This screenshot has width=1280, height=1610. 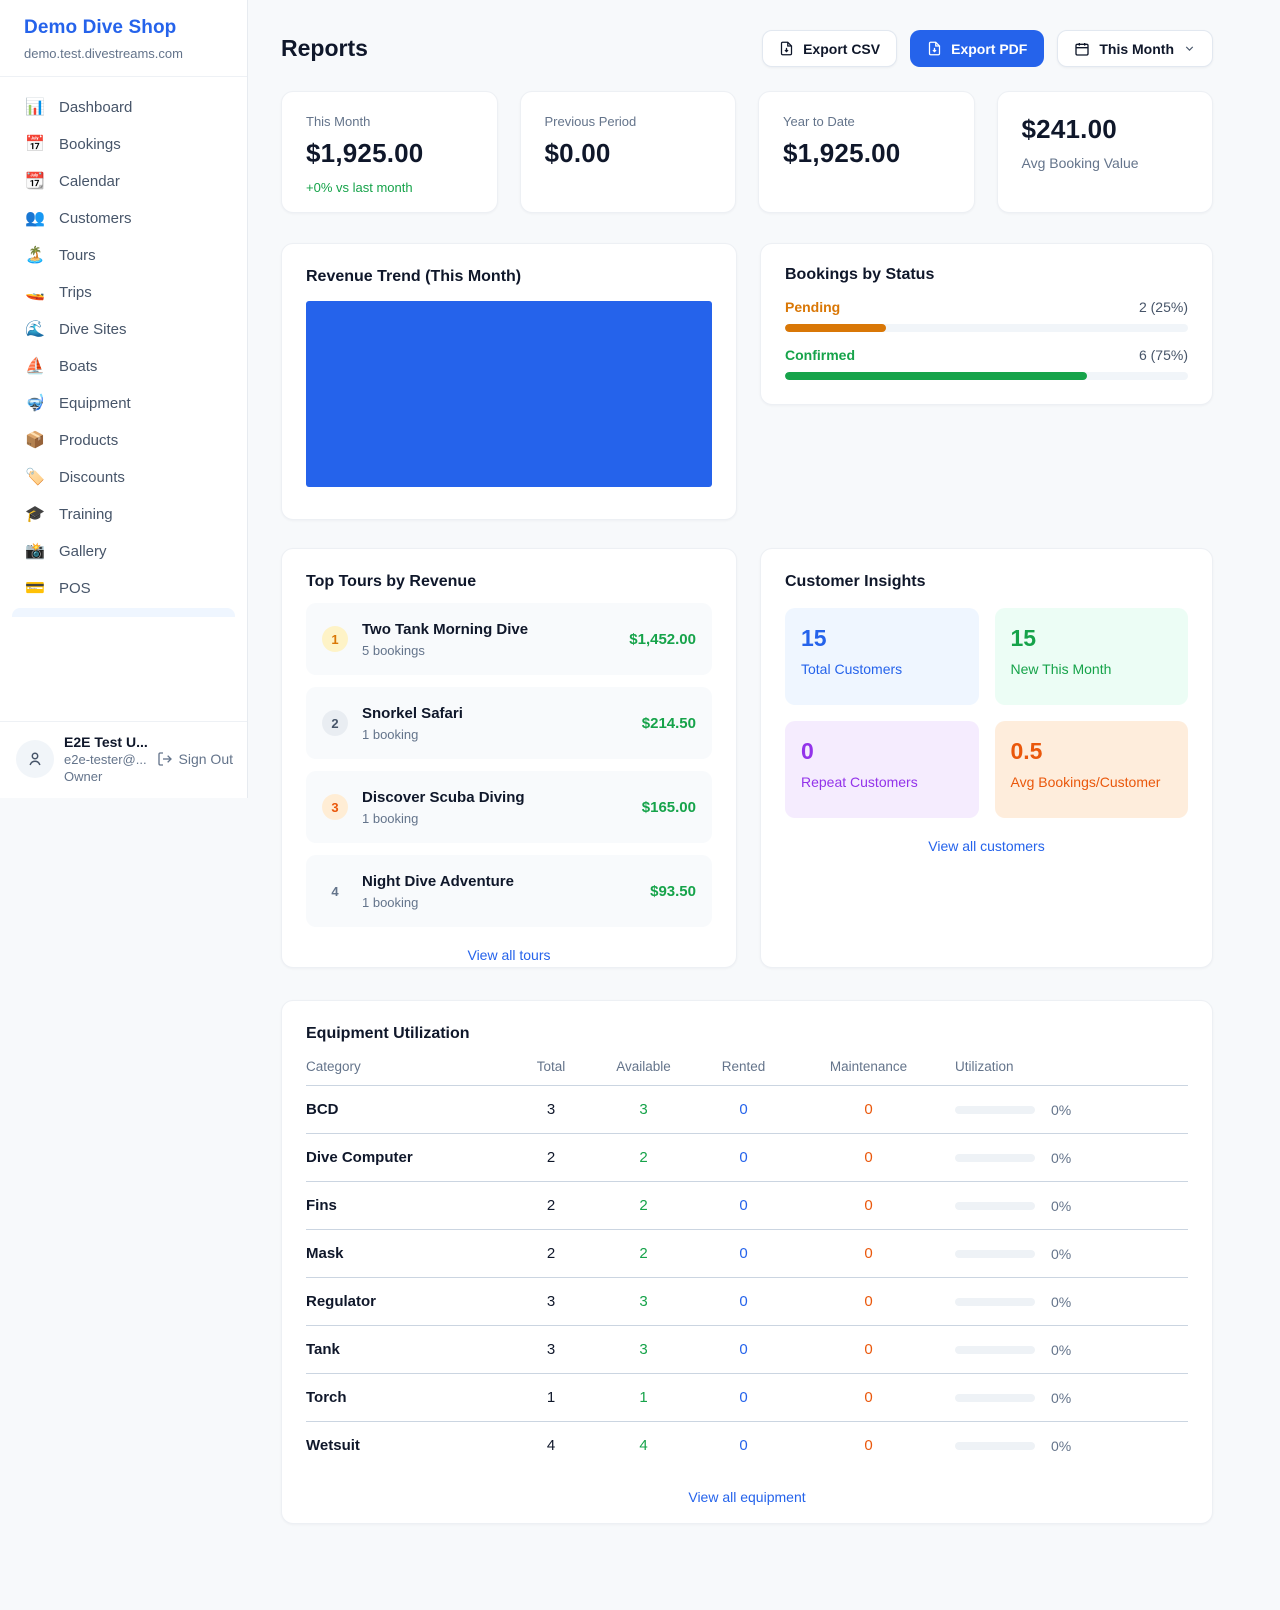 I want to click on sidebar-item-label: Dashboard, so click(x=96, y=107).